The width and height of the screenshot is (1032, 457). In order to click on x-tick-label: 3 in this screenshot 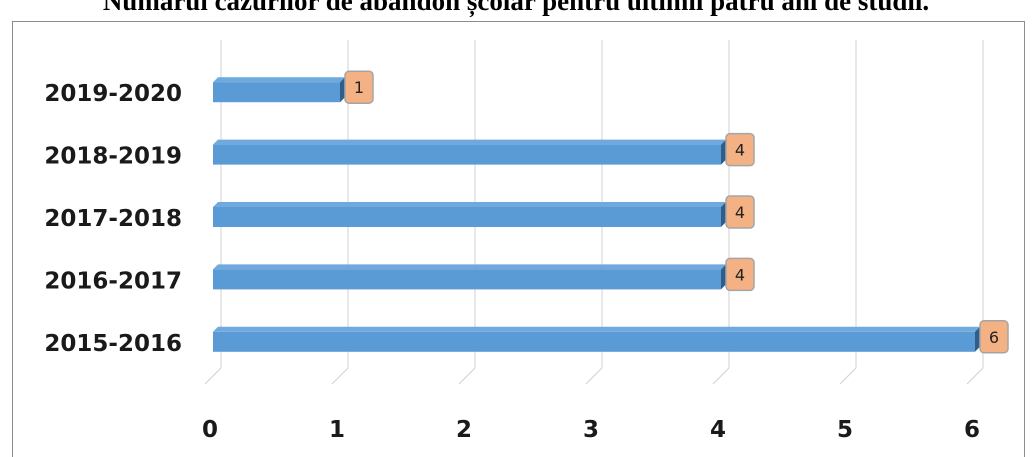, I will do `click(591, 430)`.